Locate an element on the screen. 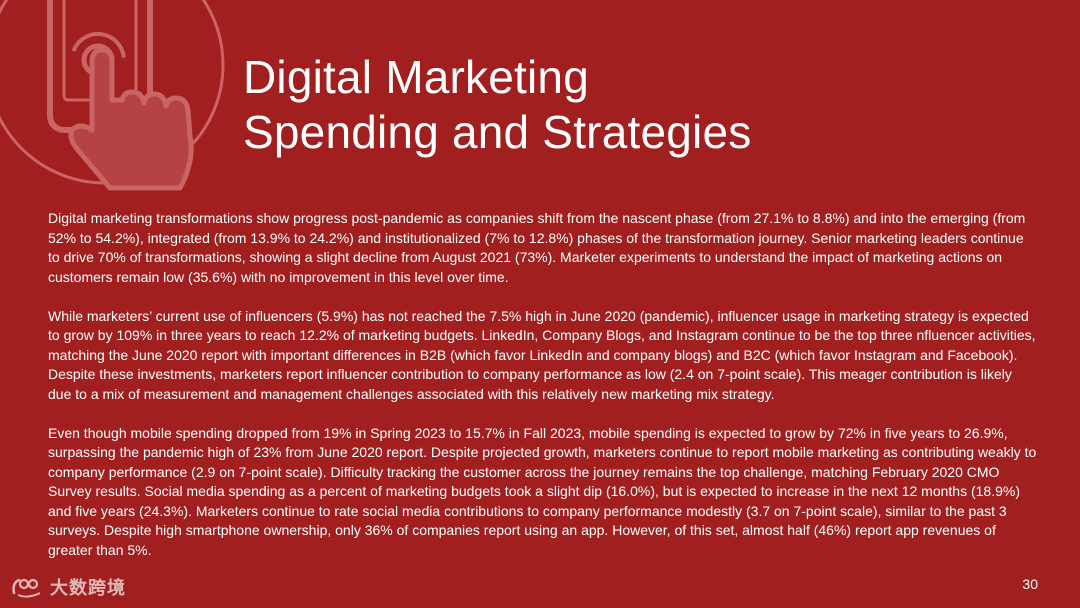 Image resolution: width=1080 pixels, height=608 pixels. watermark: 大数跨境 is located at coordinates (68, 587).